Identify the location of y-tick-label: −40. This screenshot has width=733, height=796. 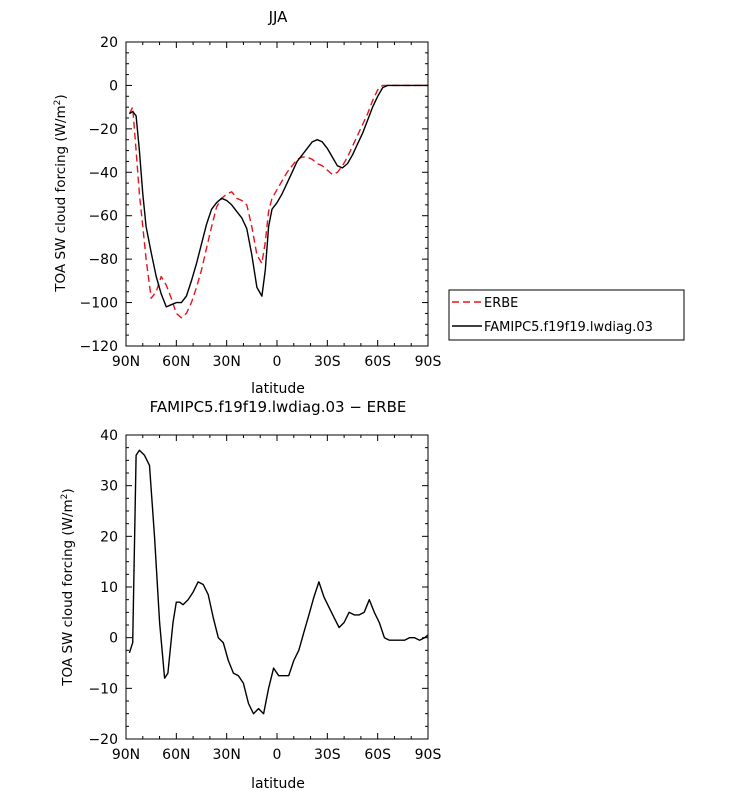
(103, 173).